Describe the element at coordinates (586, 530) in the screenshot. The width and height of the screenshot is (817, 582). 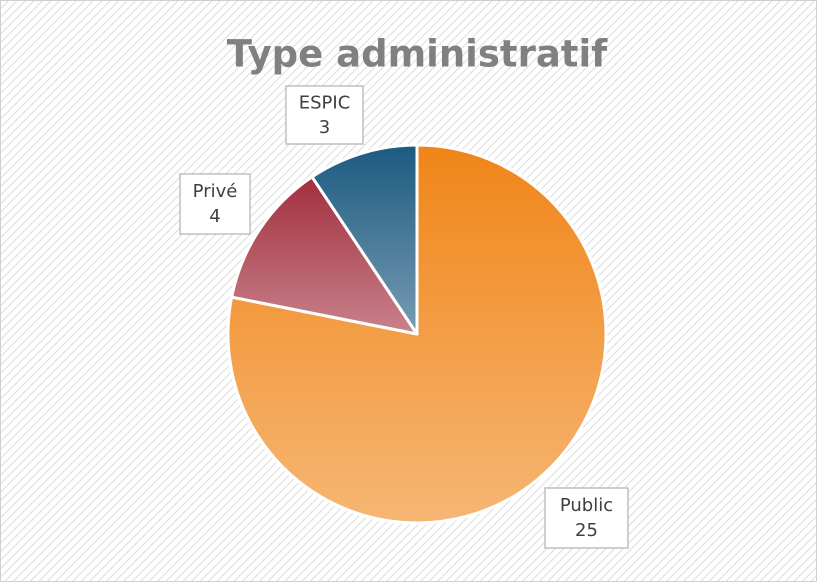
I see `data-label-value: 25` at that location.